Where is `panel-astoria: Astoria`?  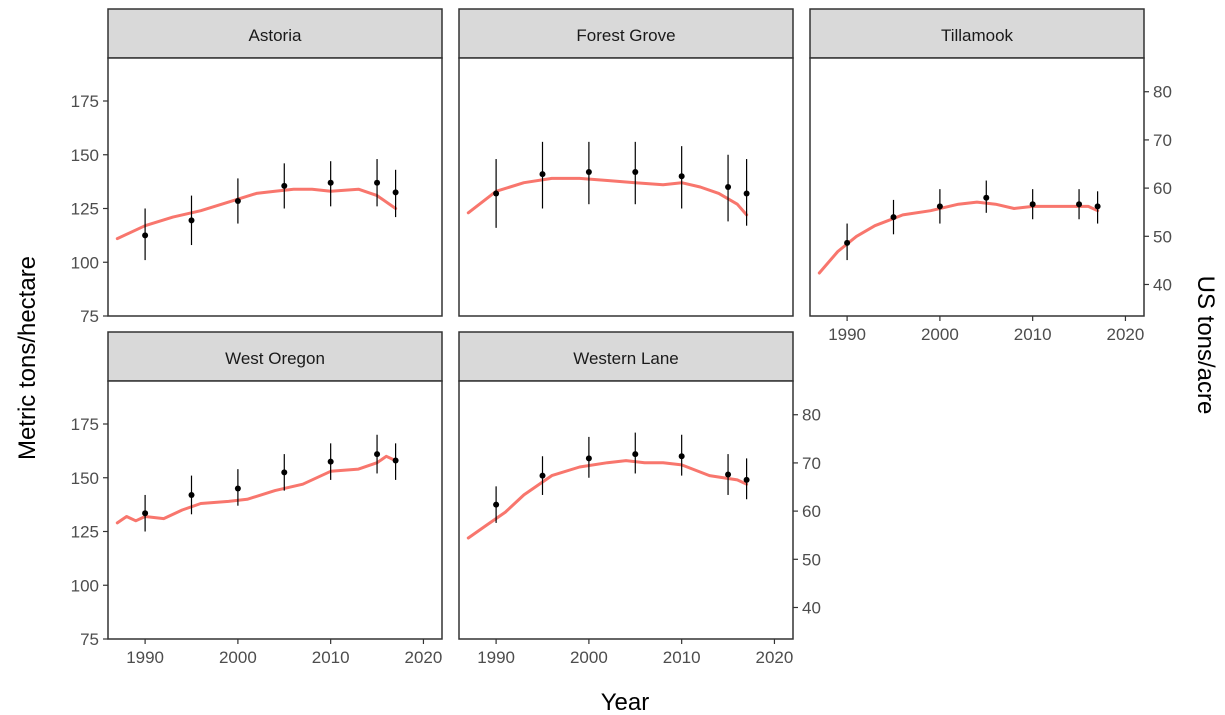 panel-astoria: Astoria is located at coordinates (275, 162).